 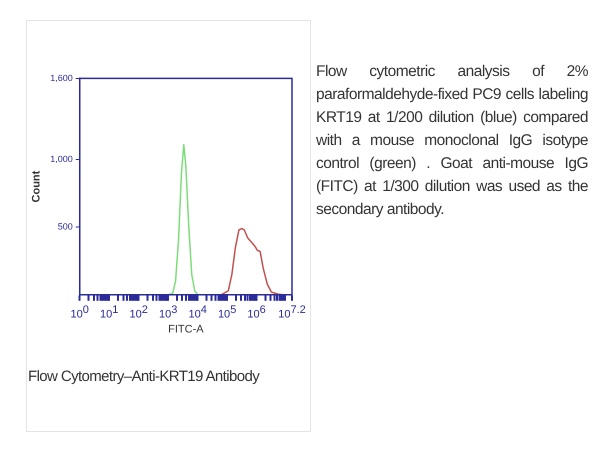 What do you see at coordinates (61, 77) in the screenshot?
I see `y-tick-label: 1,600` at bounding box center [61, 77].